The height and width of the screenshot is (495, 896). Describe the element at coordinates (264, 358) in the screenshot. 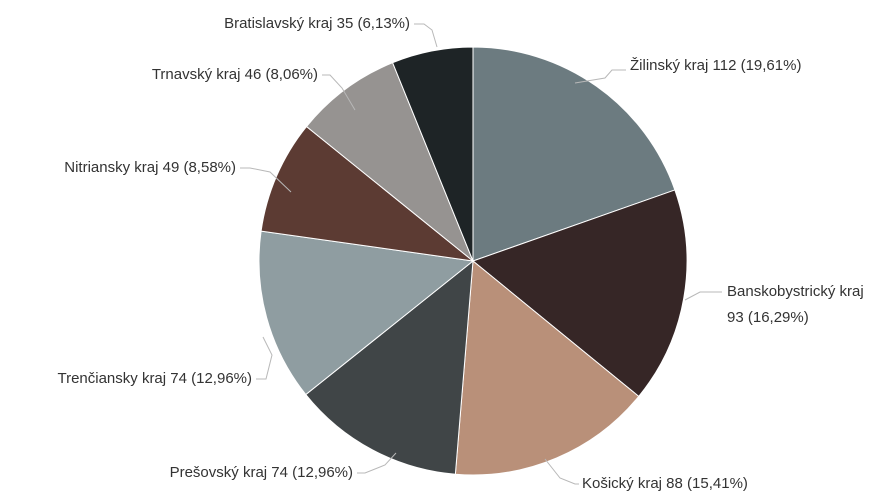

I see `leader-line-trenciansky-kraj` at that location.